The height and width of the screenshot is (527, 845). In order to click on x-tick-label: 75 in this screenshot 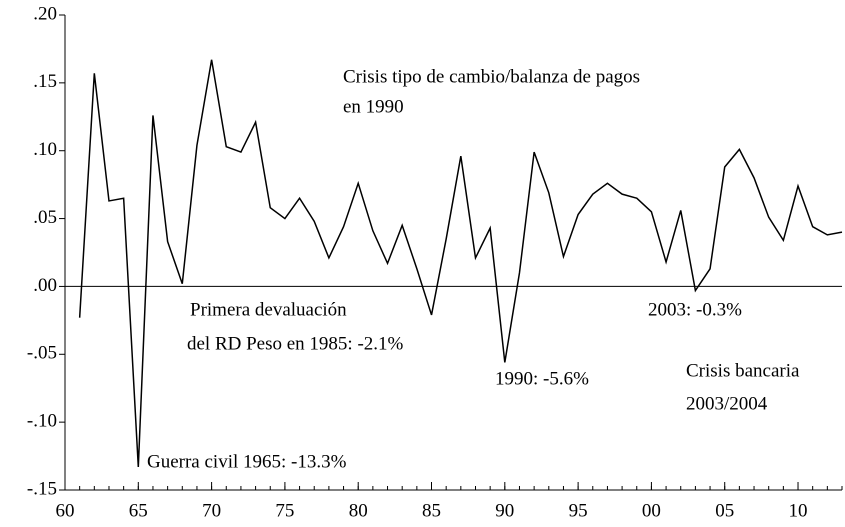, I will do `click(284, 510)`.